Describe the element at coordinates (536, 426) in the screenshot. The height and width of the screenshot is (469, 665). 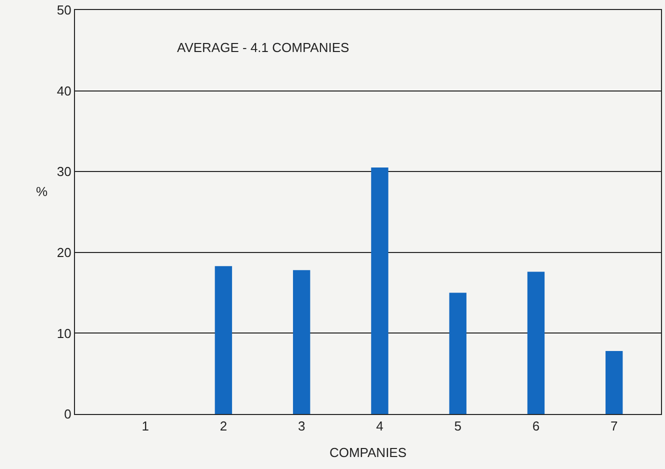
I see `x-tick-label: 6` at that location.